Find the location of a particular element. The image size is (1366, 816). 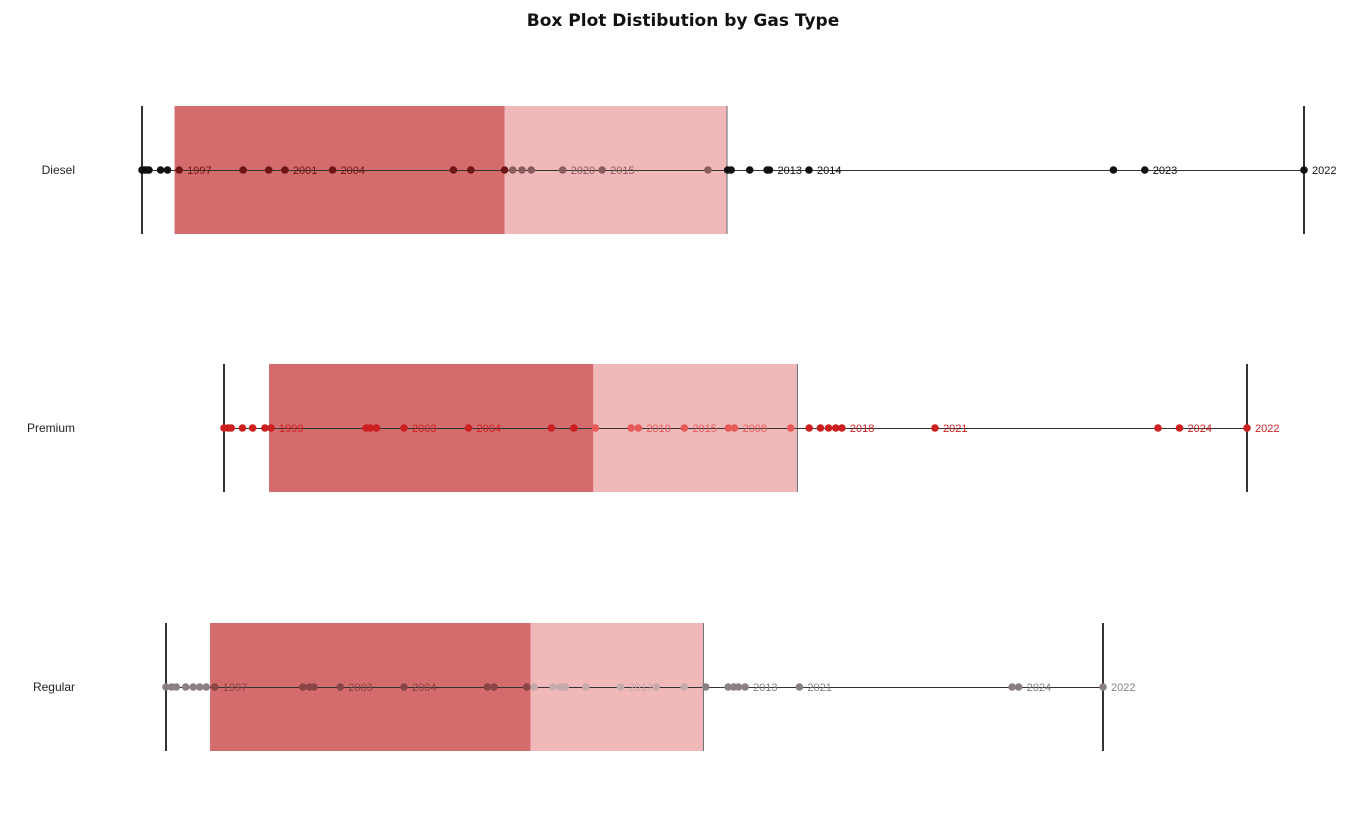

chart-title: Box Plot Distibution by Gas Type is located at coordinates (683, 21).